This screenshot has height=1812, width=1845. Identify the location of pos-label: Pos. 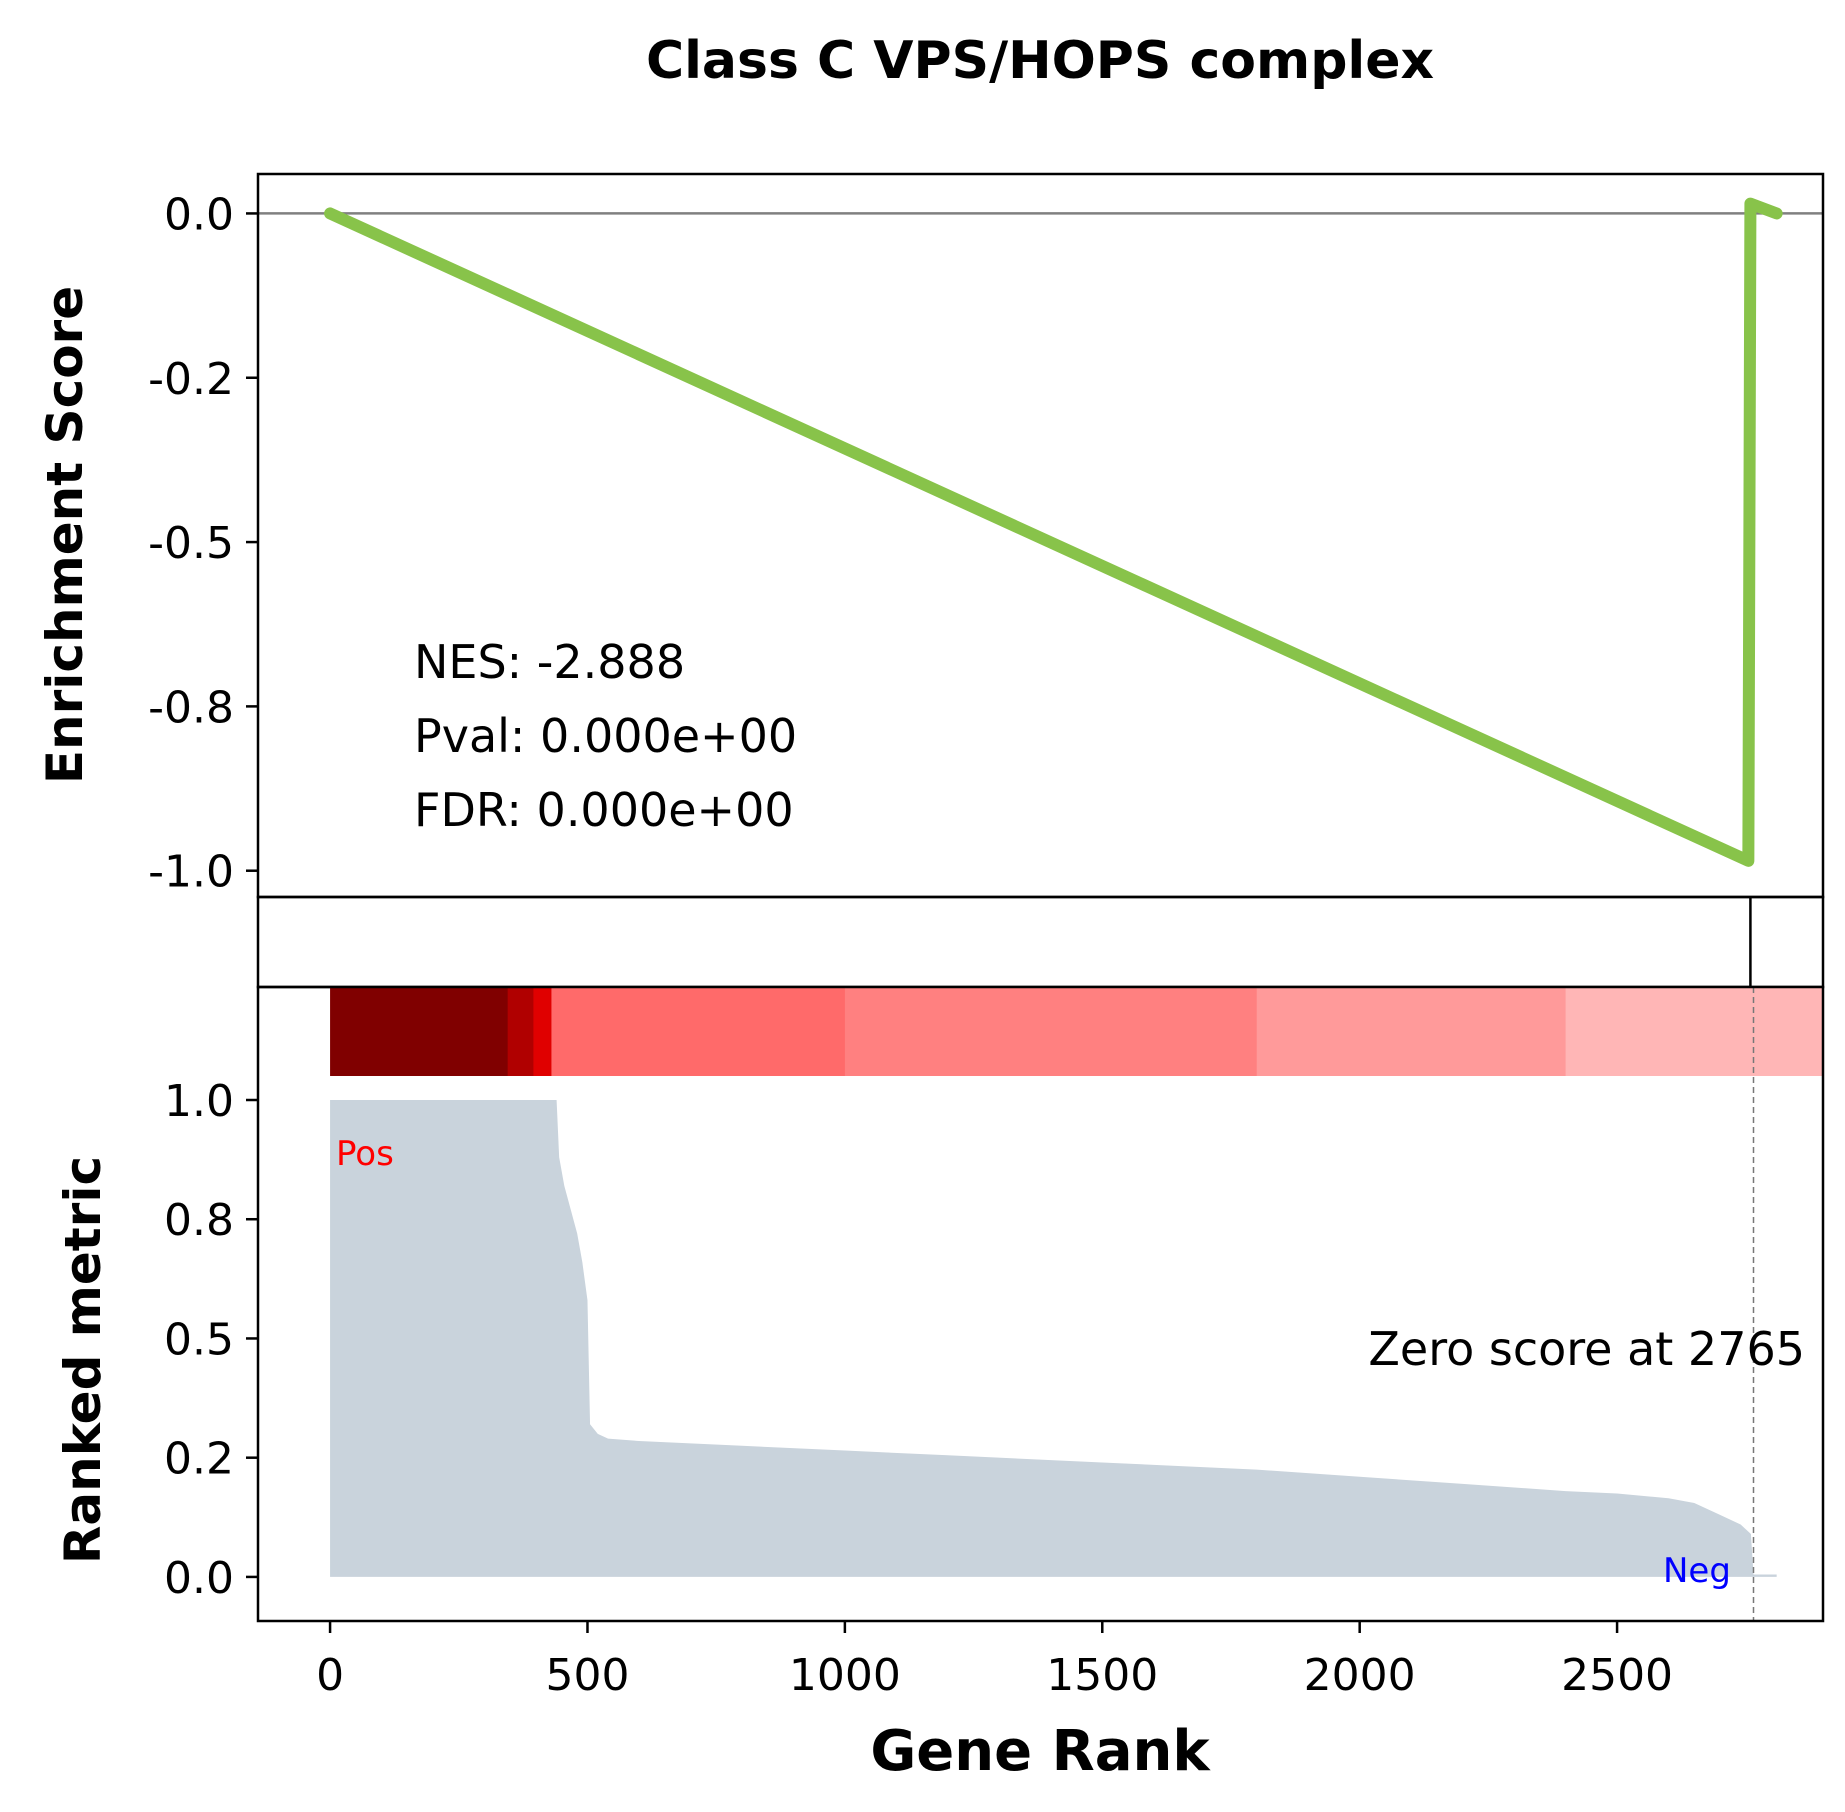
(365, 1154).